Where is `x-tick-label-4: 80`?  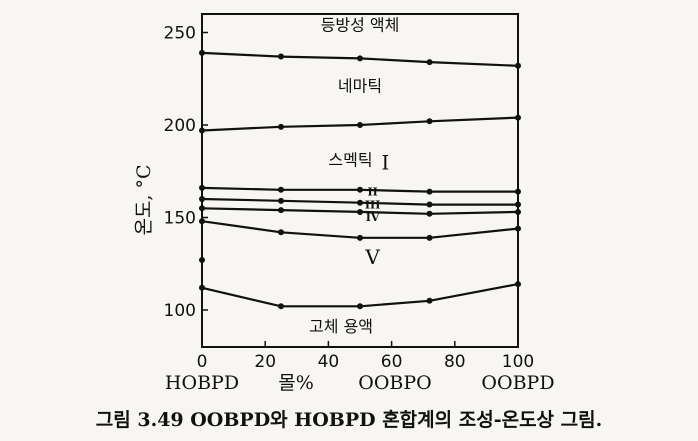 x-tick-label-4: 80 is located at coordinates (455, 362).